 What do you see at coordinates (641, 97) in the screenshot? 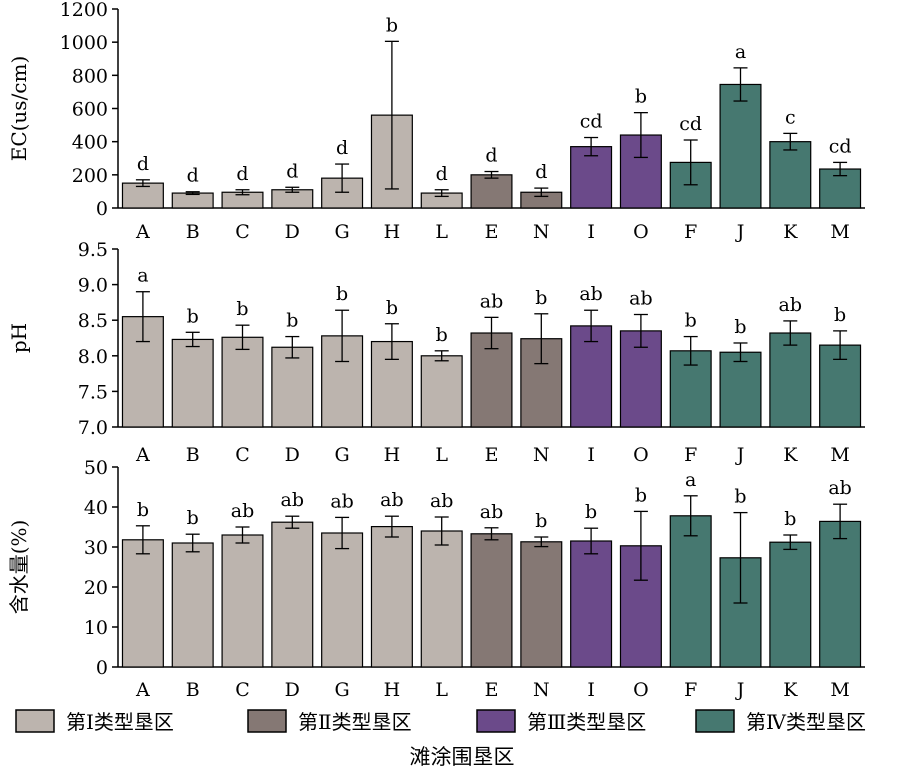
I see `significance-letter-O: b` at bounding box center [641, 97].